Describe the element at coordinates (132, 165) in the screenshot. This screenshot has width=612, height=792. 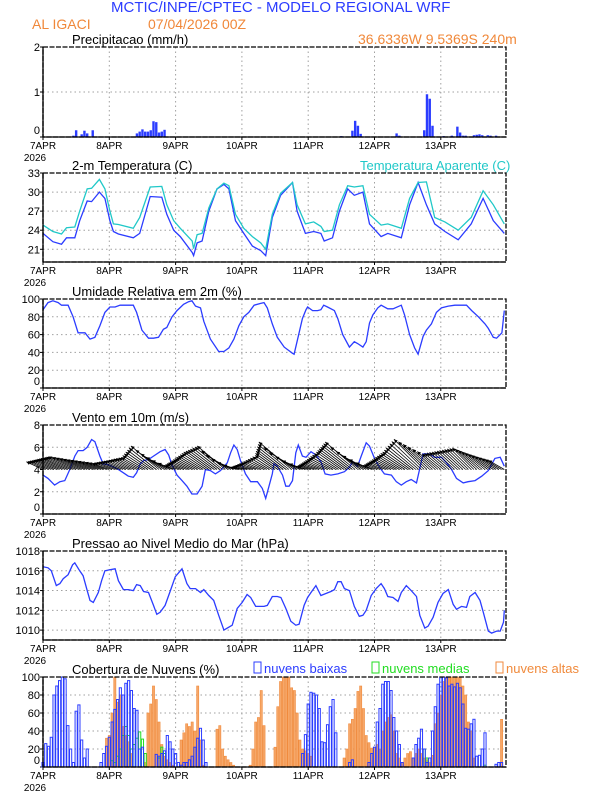
I see `panel-title: 2-m Temperatura (C)` at that location.